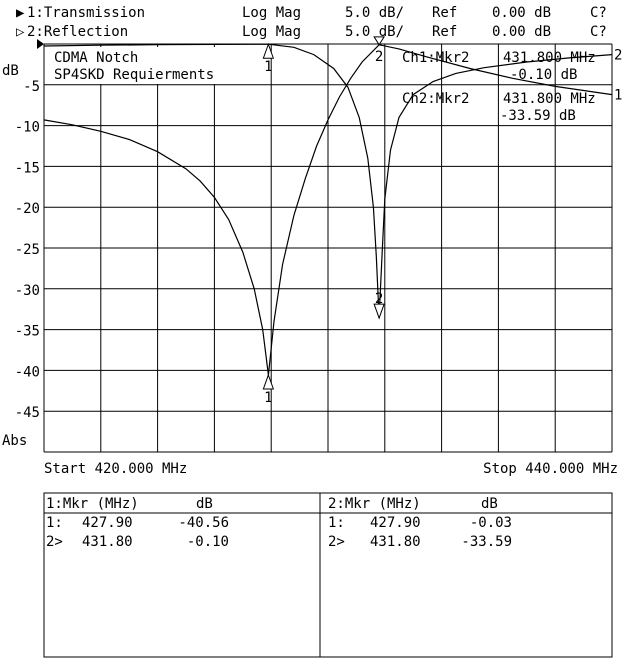 The height and width of the screenshot is (659, 640). What do you see at coordinates (550, 469) in the screenshot?
I see `stop-frequency: Stop 440.000 MHz` at bounding box center [550, 469].